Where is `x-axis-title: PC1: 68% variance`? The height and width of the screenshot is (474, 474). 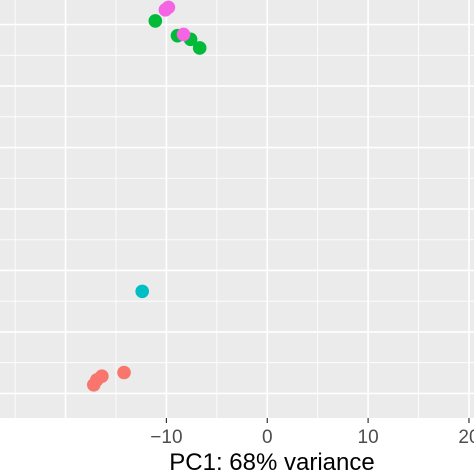 x-axis-title: PC1: 68% variance is located at coordinates (271, 461).